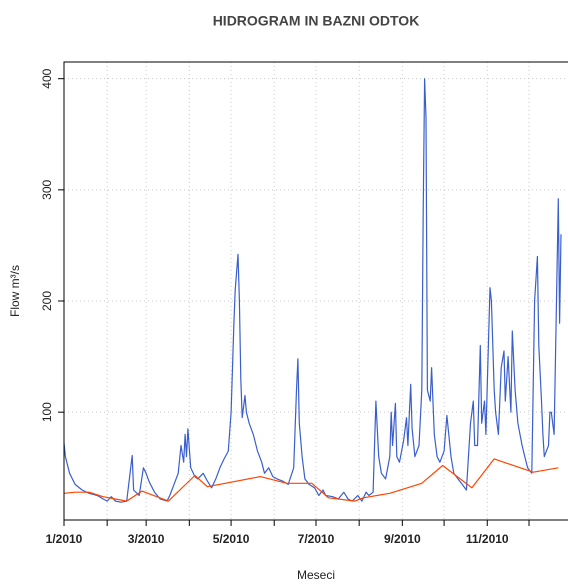 The image size is (568, 586). I want to click on chart-title: HIDROGRAM IN BAZNI ODTOK, so click(316, 21).